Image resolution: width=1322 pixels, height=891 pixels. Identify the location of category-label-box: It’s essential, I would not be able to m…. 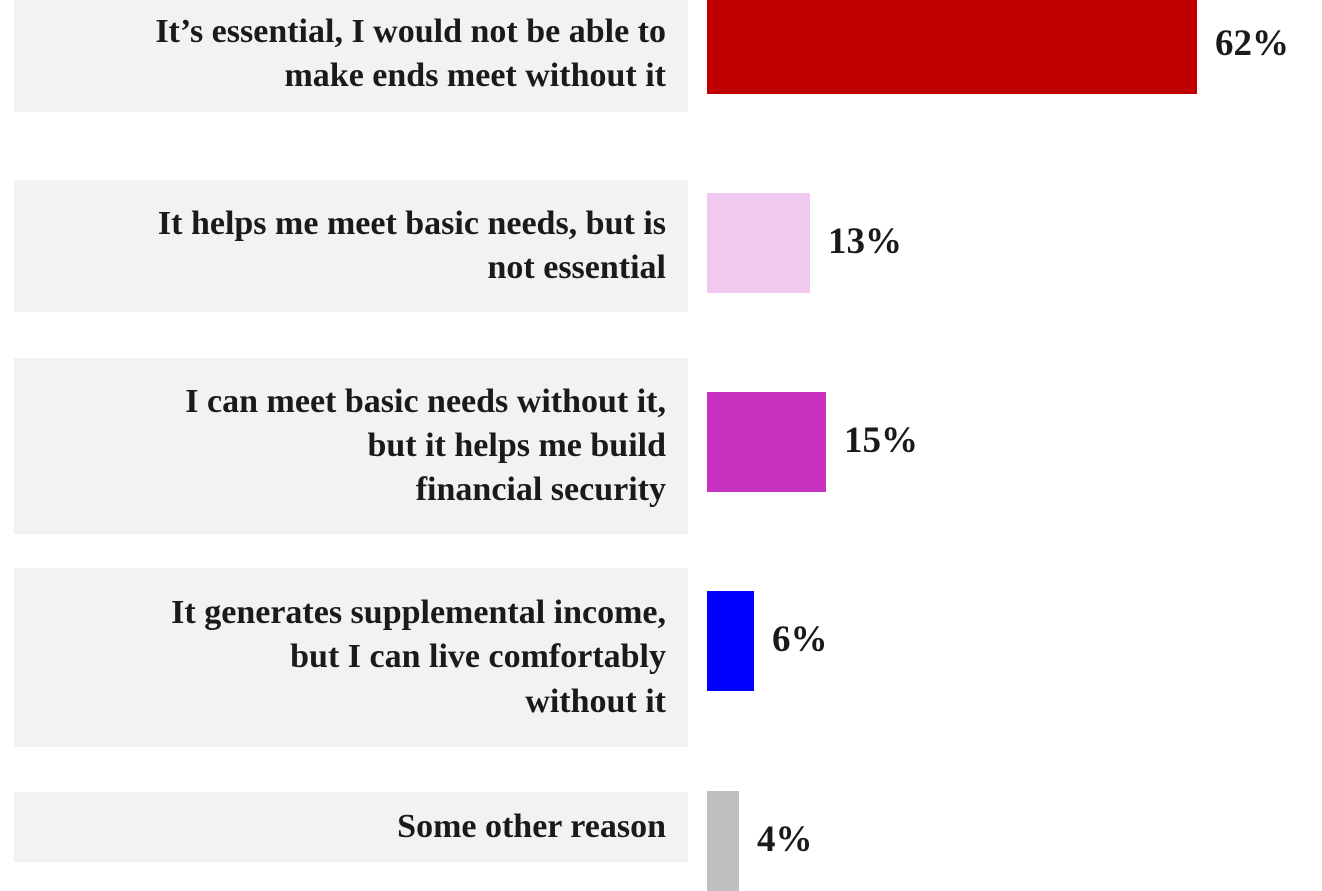
(351, 56).